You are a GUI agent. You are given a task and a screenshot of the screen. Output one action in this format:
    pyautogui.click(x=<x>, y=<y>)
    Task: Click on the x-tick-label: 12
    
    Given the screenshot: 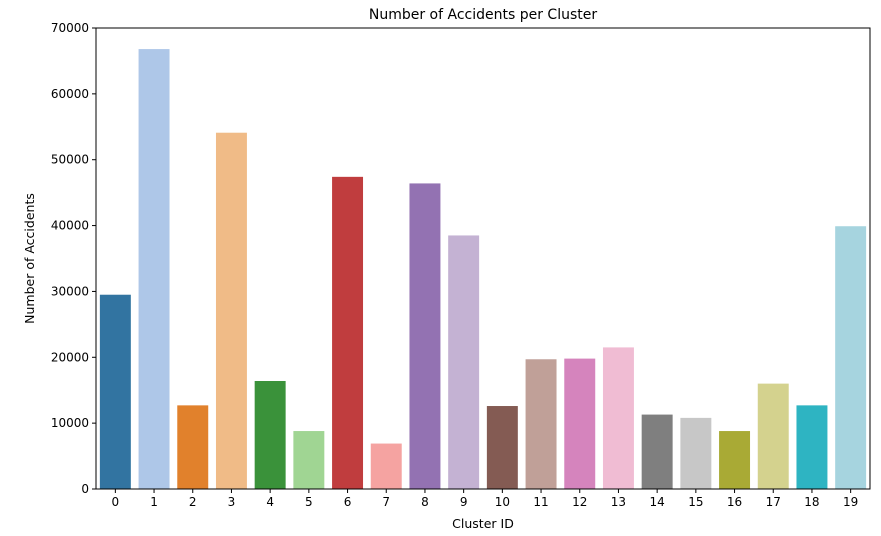 What is the action you would take?
    pyautogui.click(x=579, y=502)
    